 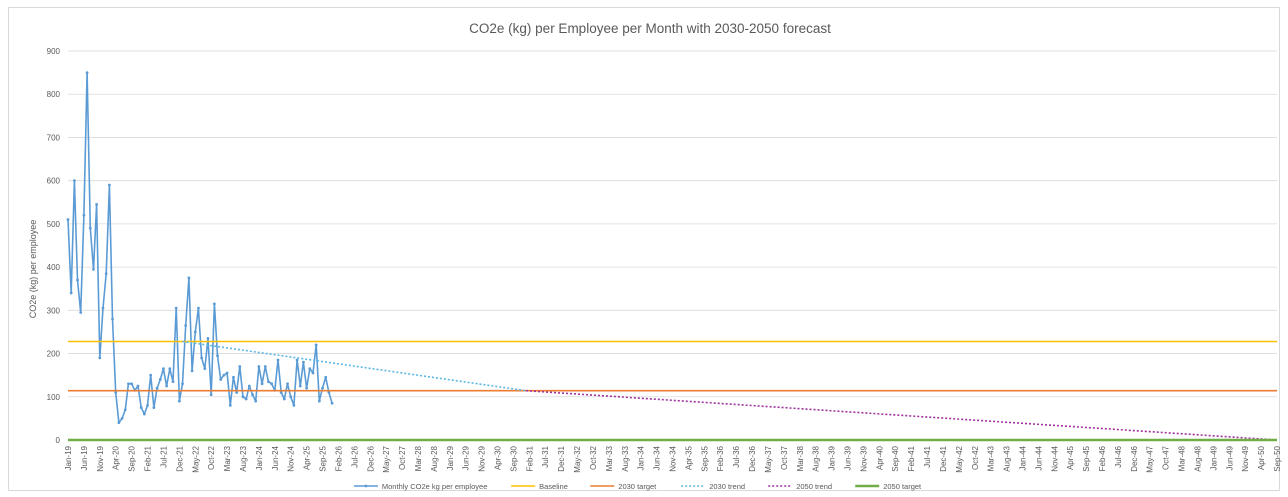 I want to click on x-tick-label: Feb-21, so click(x=148, y=458).